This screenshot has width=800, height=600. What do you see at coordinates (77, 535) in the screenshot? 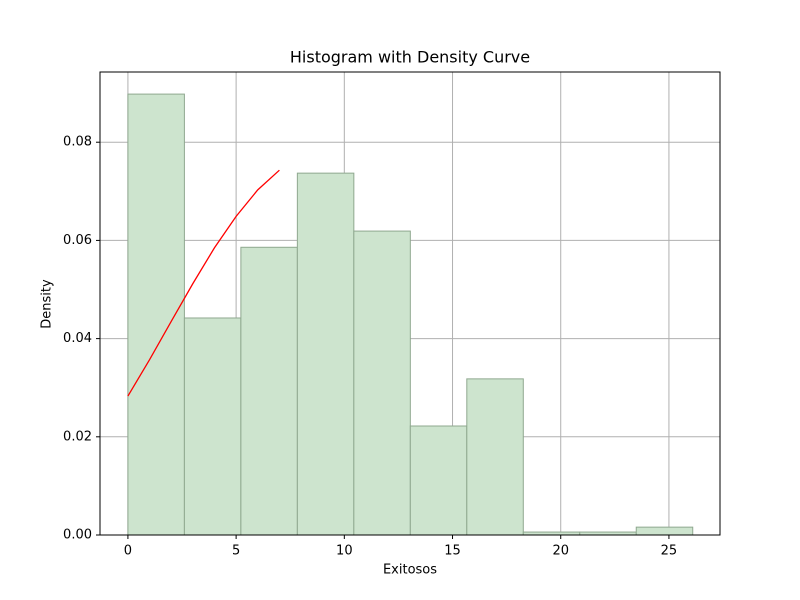
I see `y-tick-label: 0.00` at bounding box center [77, 535].